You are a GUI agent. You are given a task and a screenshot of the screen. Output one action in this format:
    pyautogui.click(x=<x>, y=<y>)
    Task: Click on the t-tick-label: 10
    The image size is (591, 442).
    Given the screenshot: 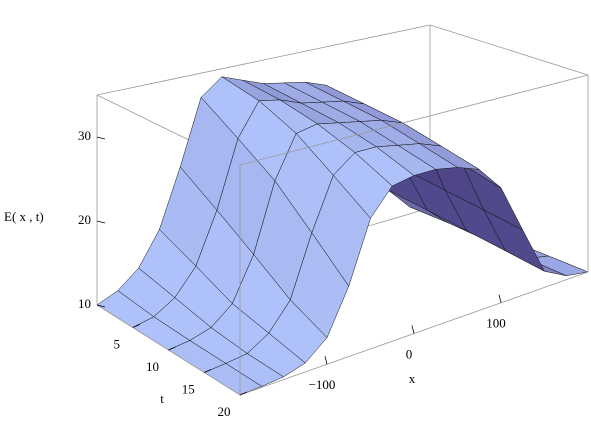 What is the action you would take?
    pyautogui.click(x=152, y=366)
    